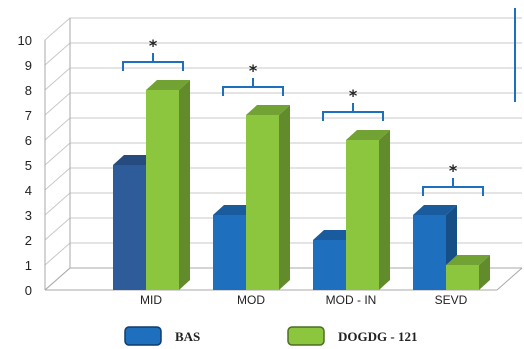  Describe the element at coordinates (351, 300) in the screenshot. I see `x-category-label: MOD - IN` at that location.